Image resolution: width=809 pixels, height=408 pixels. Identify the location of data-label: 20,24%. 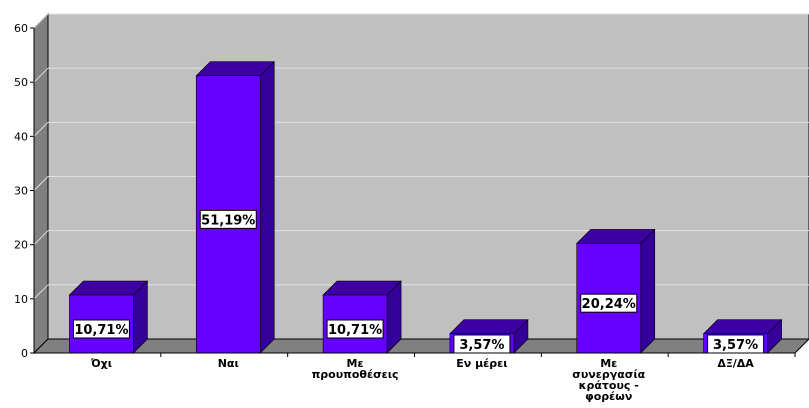
(609, 303).